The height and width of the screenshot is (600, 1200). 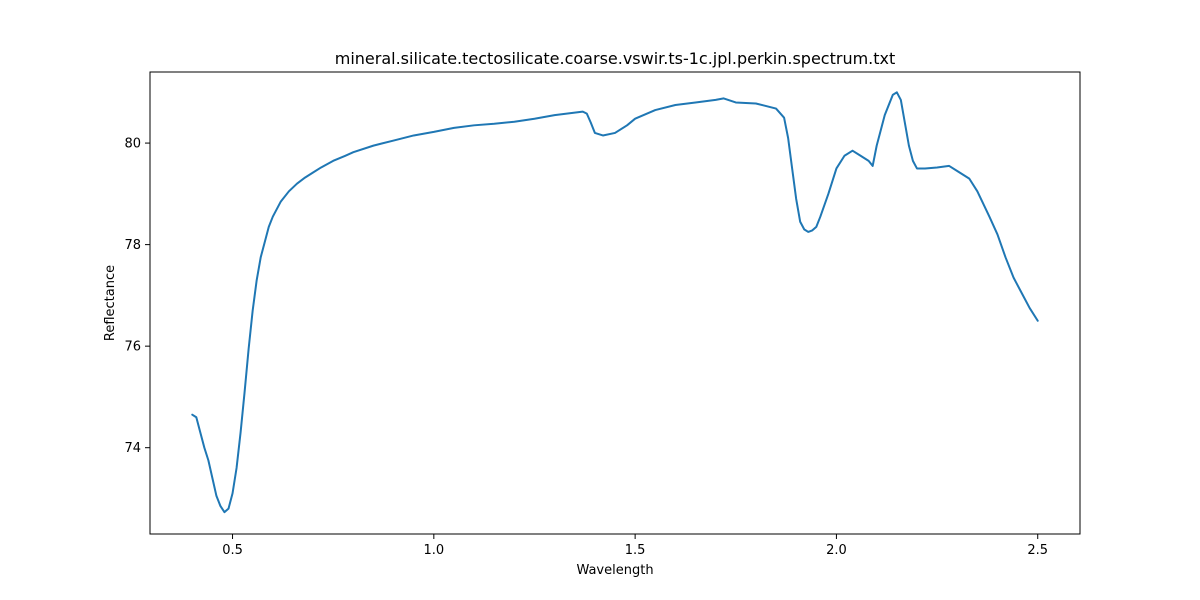 What do you see at coordinates (232, 550) in the screenshot?
I see `x-tick-label: 0.5` at bounding box center [232, 550].